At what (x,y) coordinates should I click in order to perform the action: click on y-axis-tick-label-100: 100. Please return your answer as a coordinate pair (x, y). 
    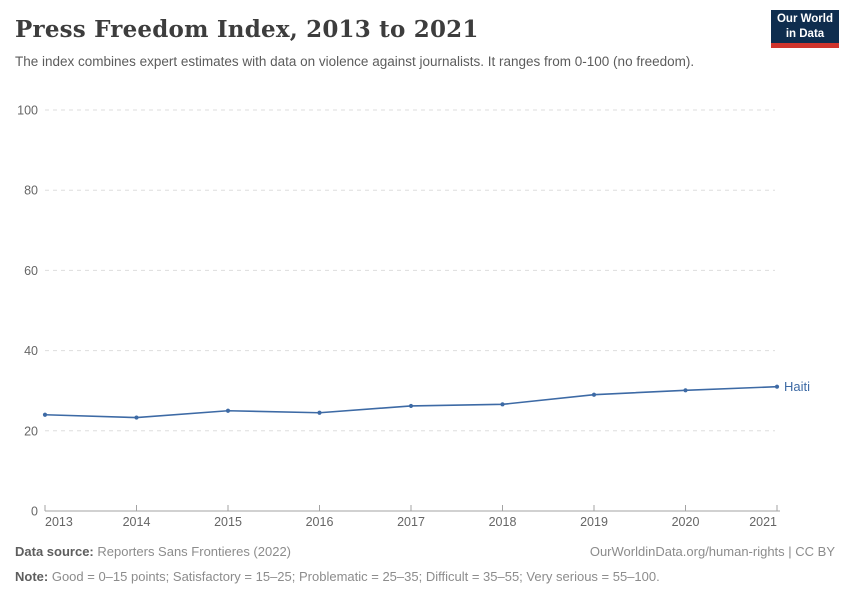
    Looking at the image, I should click on (27, 111).